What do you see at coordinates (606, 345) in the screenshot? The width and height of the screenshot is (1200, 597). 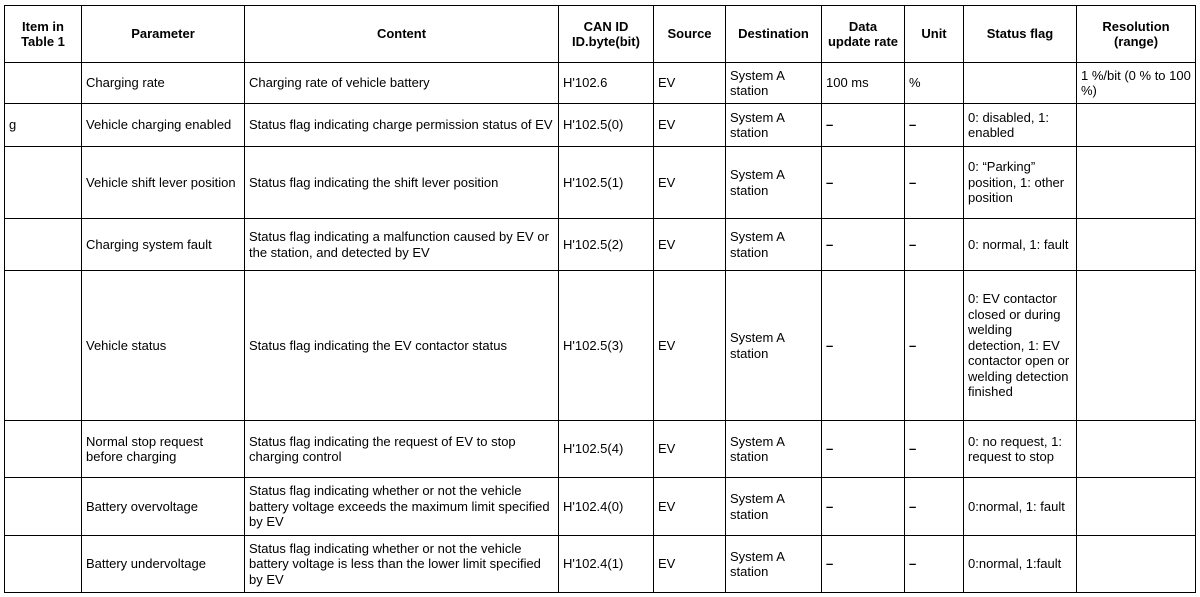 I see `cell-can-id: H'102.5(3)` at bounding box center [606, 345].